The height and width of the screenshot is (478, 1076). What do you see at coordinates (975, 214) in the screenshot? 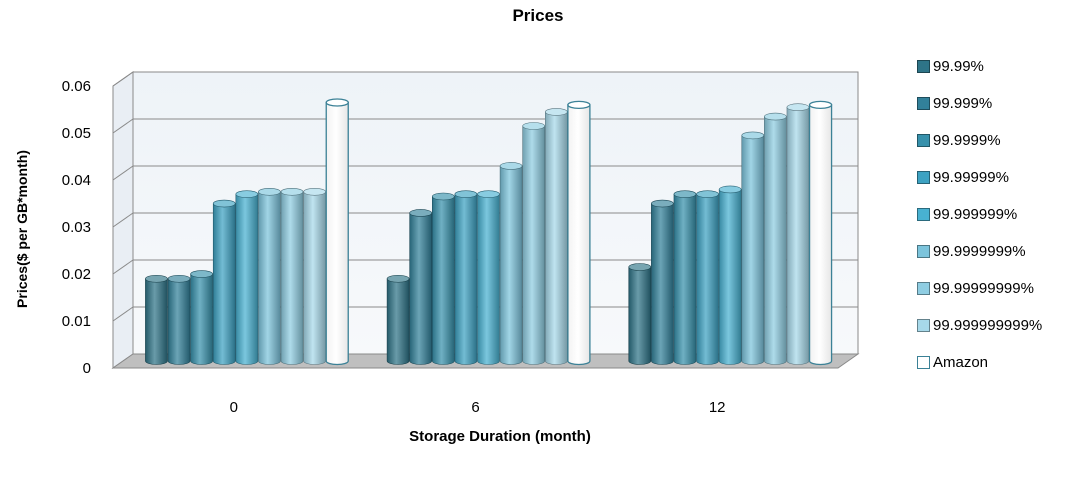
I see `legend-label: 99.999999%` at bounding box center [975, 214].